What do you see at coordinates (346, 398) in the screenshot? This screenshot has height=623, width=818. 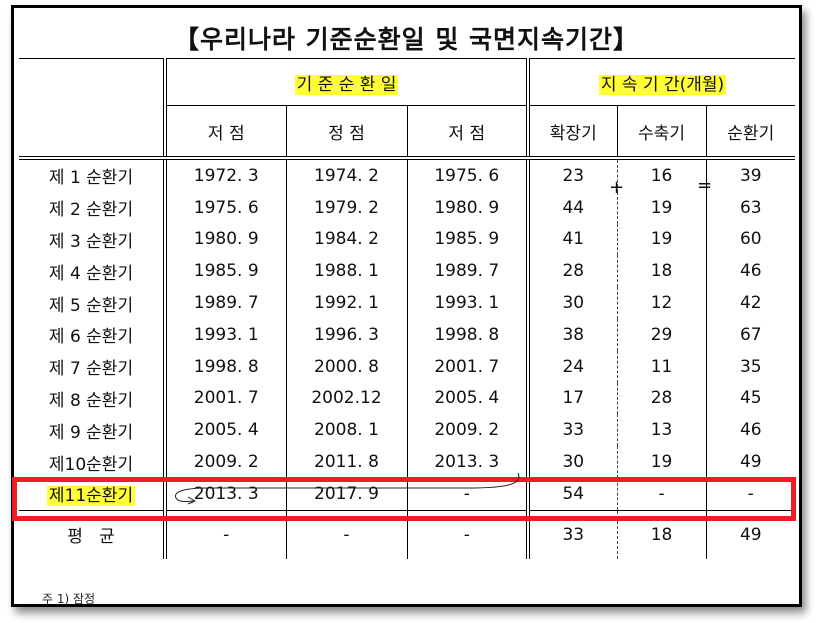 I see `cell-peak: 2002.12` at bounding box center [346, 398].